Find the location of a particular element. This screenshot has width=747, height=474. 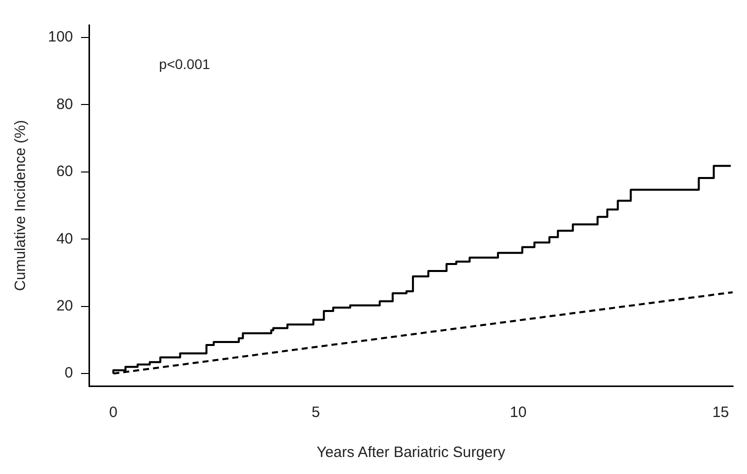

y-tick-label: 0 is located at coordinates (69, 373).